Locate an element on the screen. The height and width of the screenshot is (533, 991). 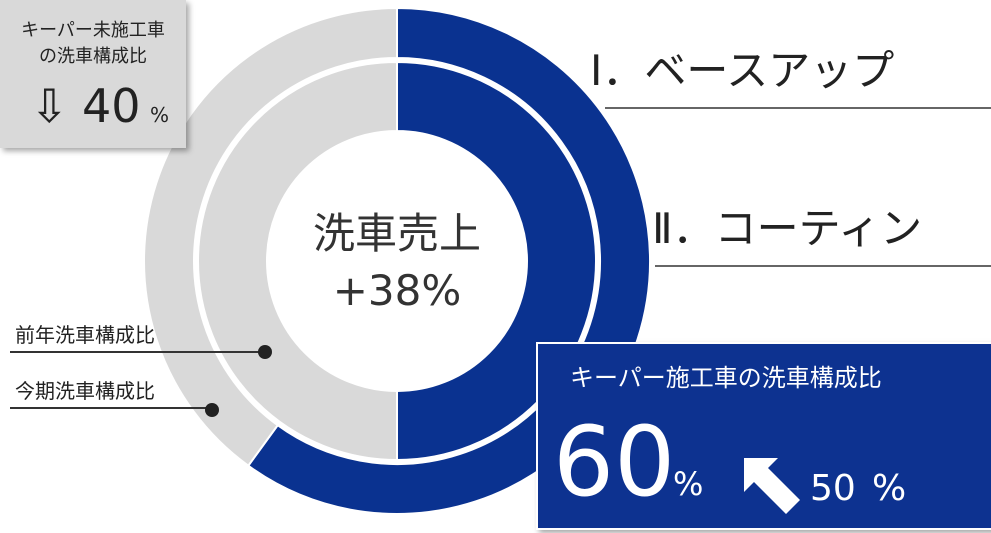
callout-value: 60 is located at coordinates (614, 462).